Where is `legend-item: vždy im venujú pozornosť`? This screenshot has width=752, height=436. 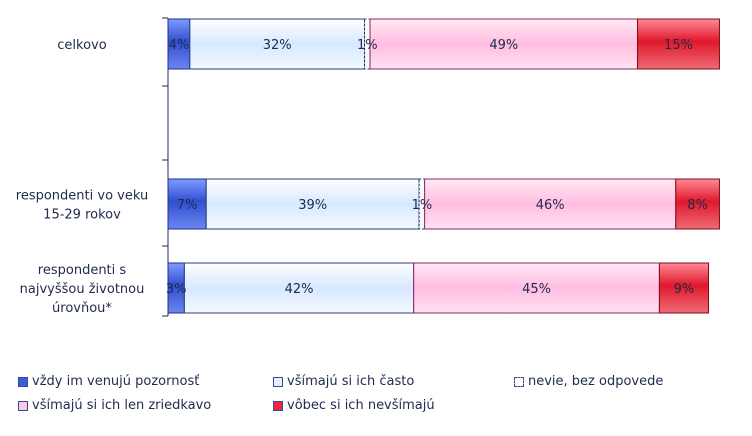 legend-item: vždy im venujú pozornosť is located at coordinates (108, 381).